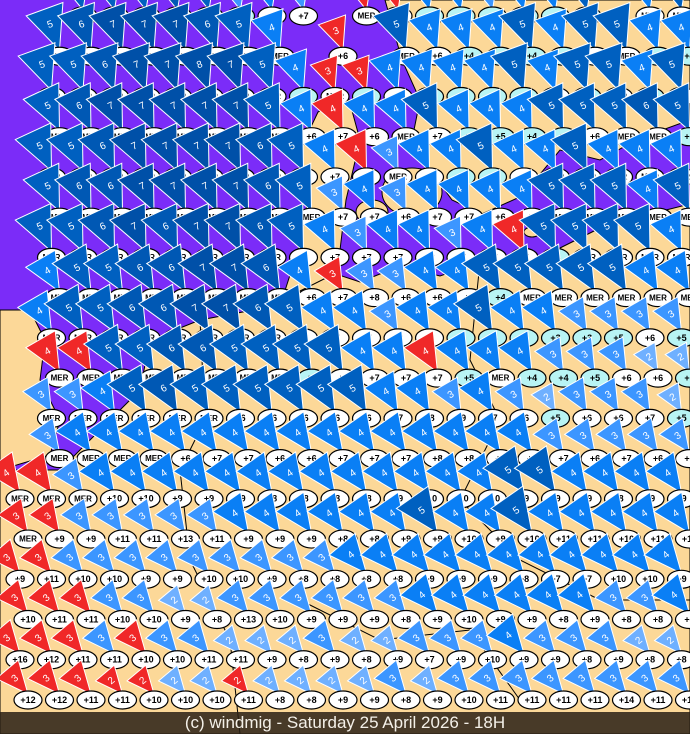 This screenshot has height=734, width=690. What do you see at coordinates (234, 647) in the screenshot?
I see `station: 2 +11` at bounding box center [234, 647].